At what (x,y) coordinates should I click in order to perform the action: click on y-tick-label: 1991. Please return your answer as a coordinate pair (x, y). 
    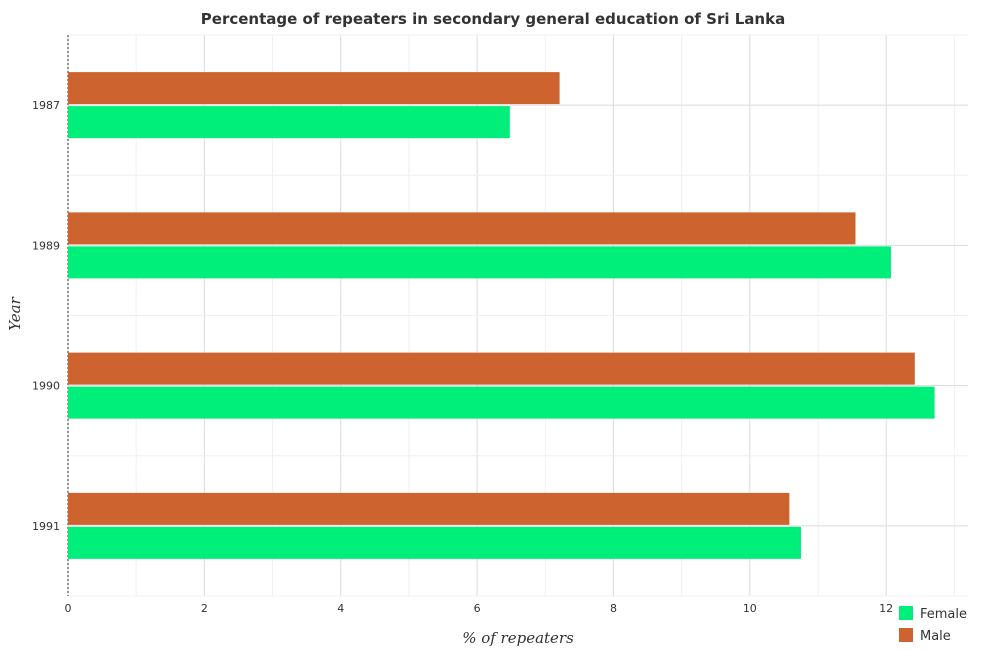
    Looking at the image, I should click on (46, 526).